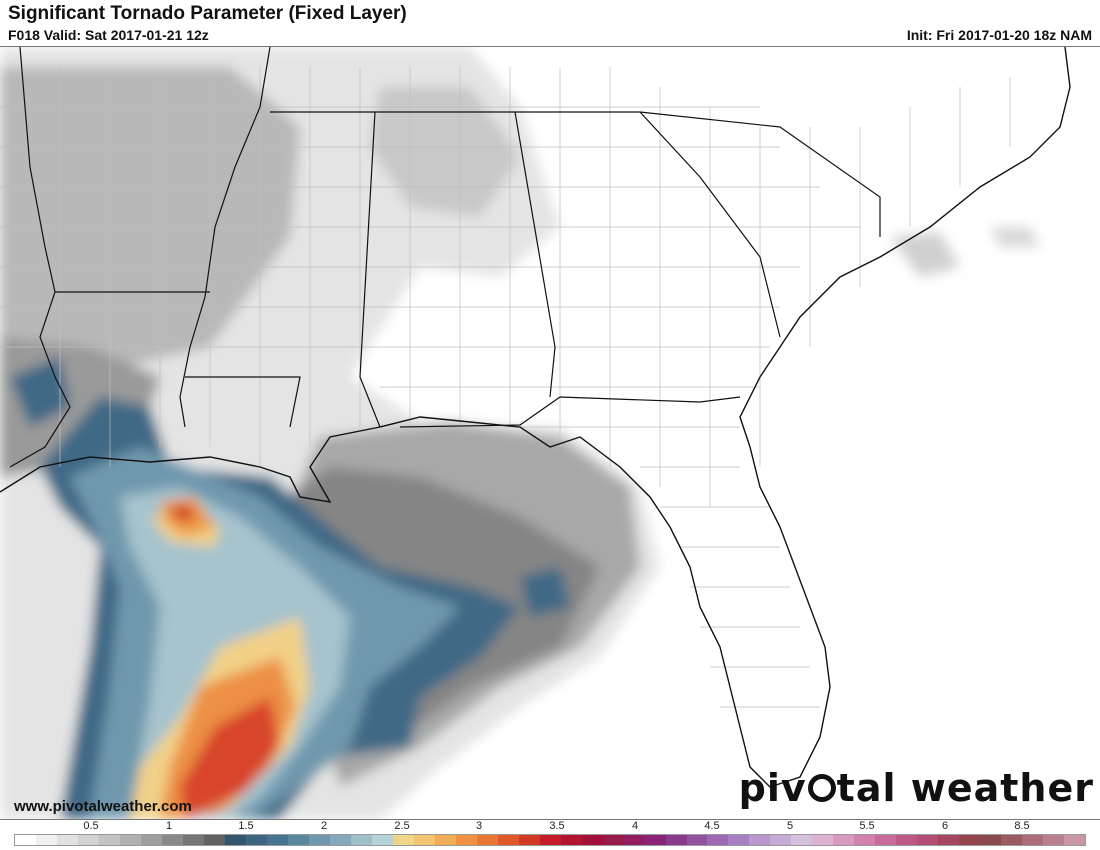  I want to click on boundary-sc-ga, so click(710, 224).